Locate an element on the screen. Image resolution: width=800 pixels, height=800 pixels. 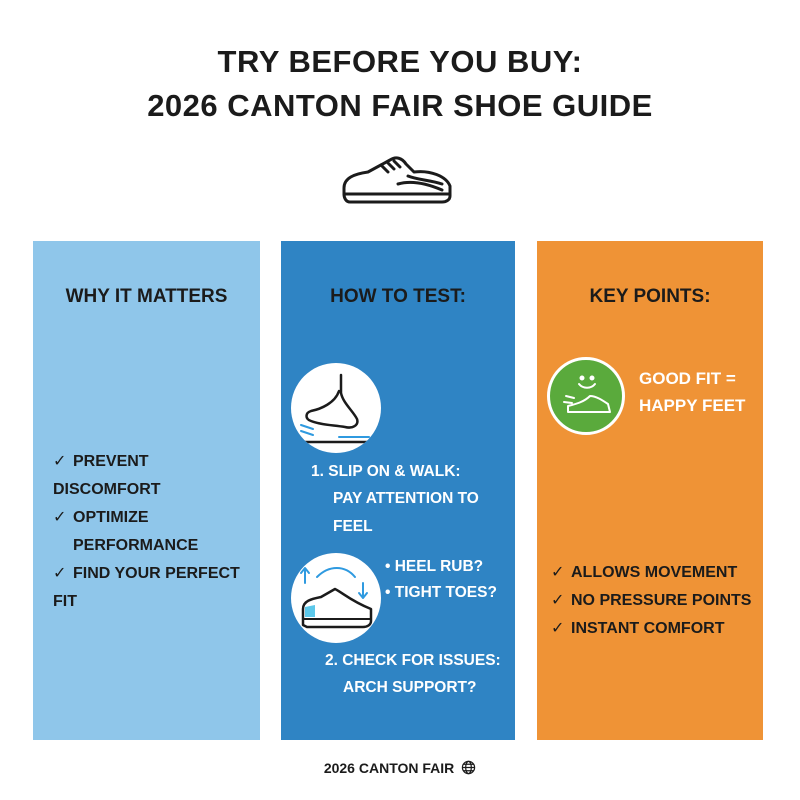
sneaker-icon is located at coordinates (397, 180).